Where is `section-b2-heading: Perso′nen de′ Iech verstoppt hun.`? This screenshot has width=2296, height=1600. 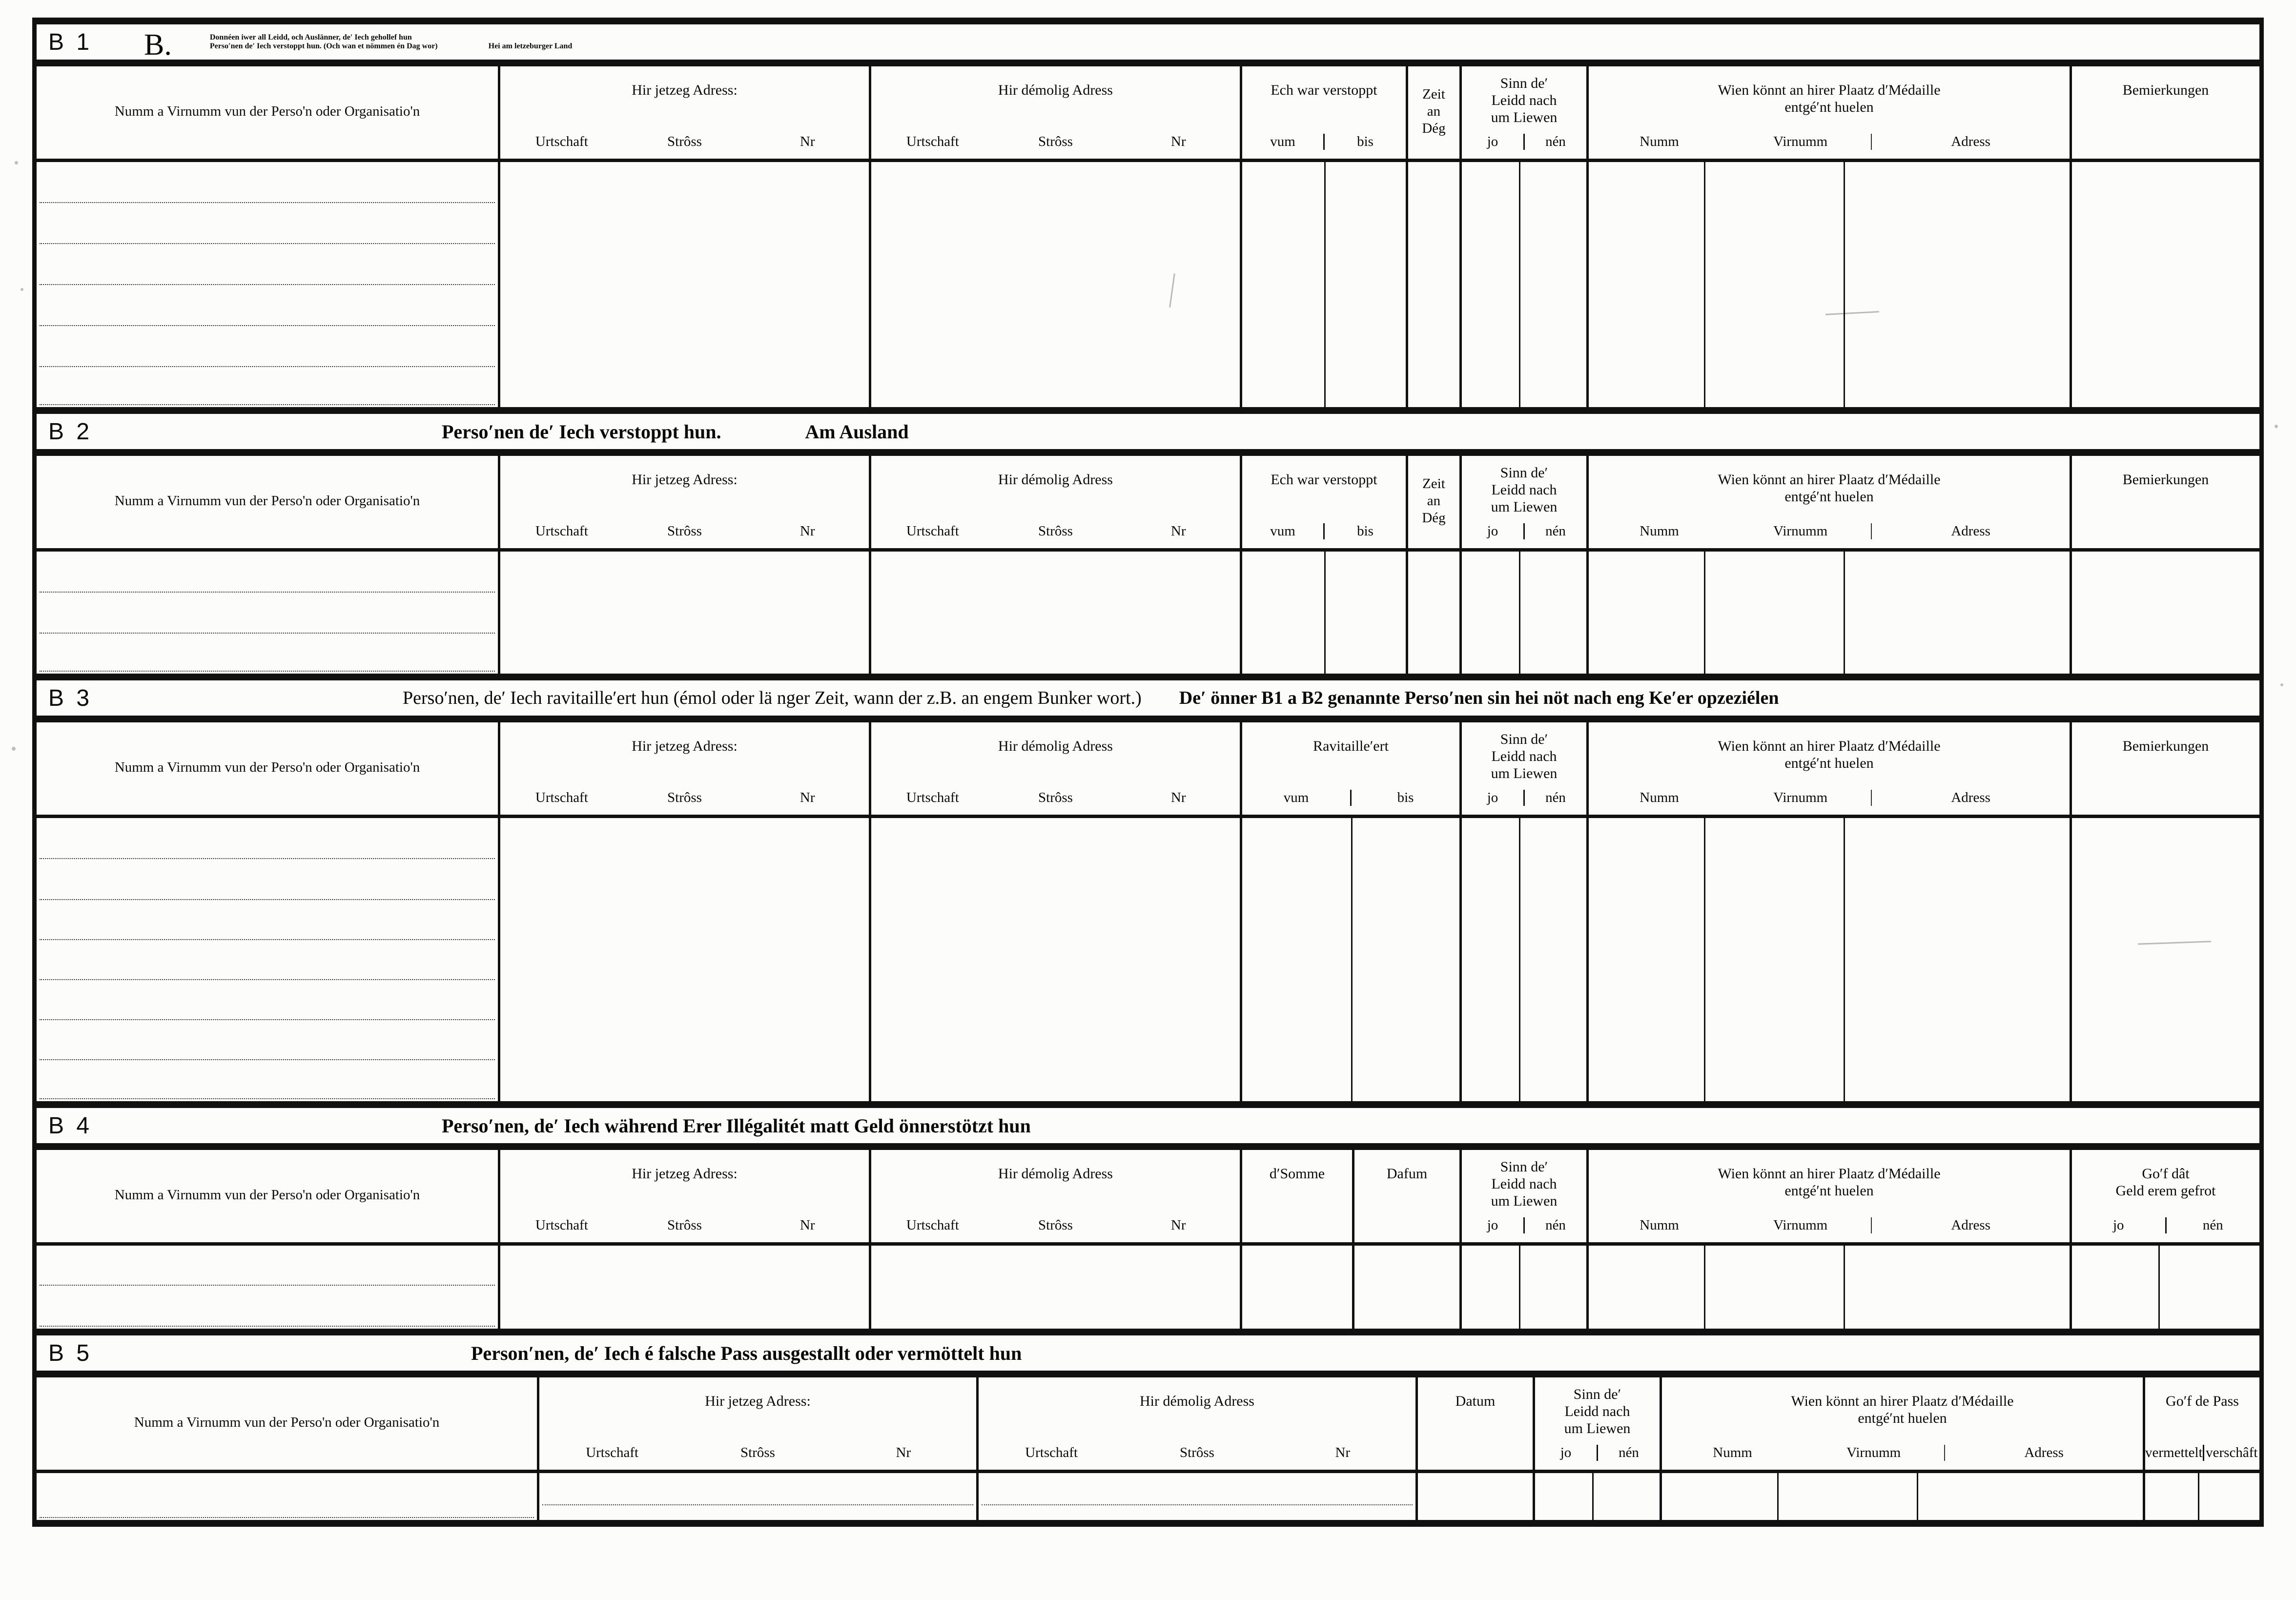 section-b2-heading: Perso′nen de′ Iech verstoppt hun. is located at coordinates (581, 431).